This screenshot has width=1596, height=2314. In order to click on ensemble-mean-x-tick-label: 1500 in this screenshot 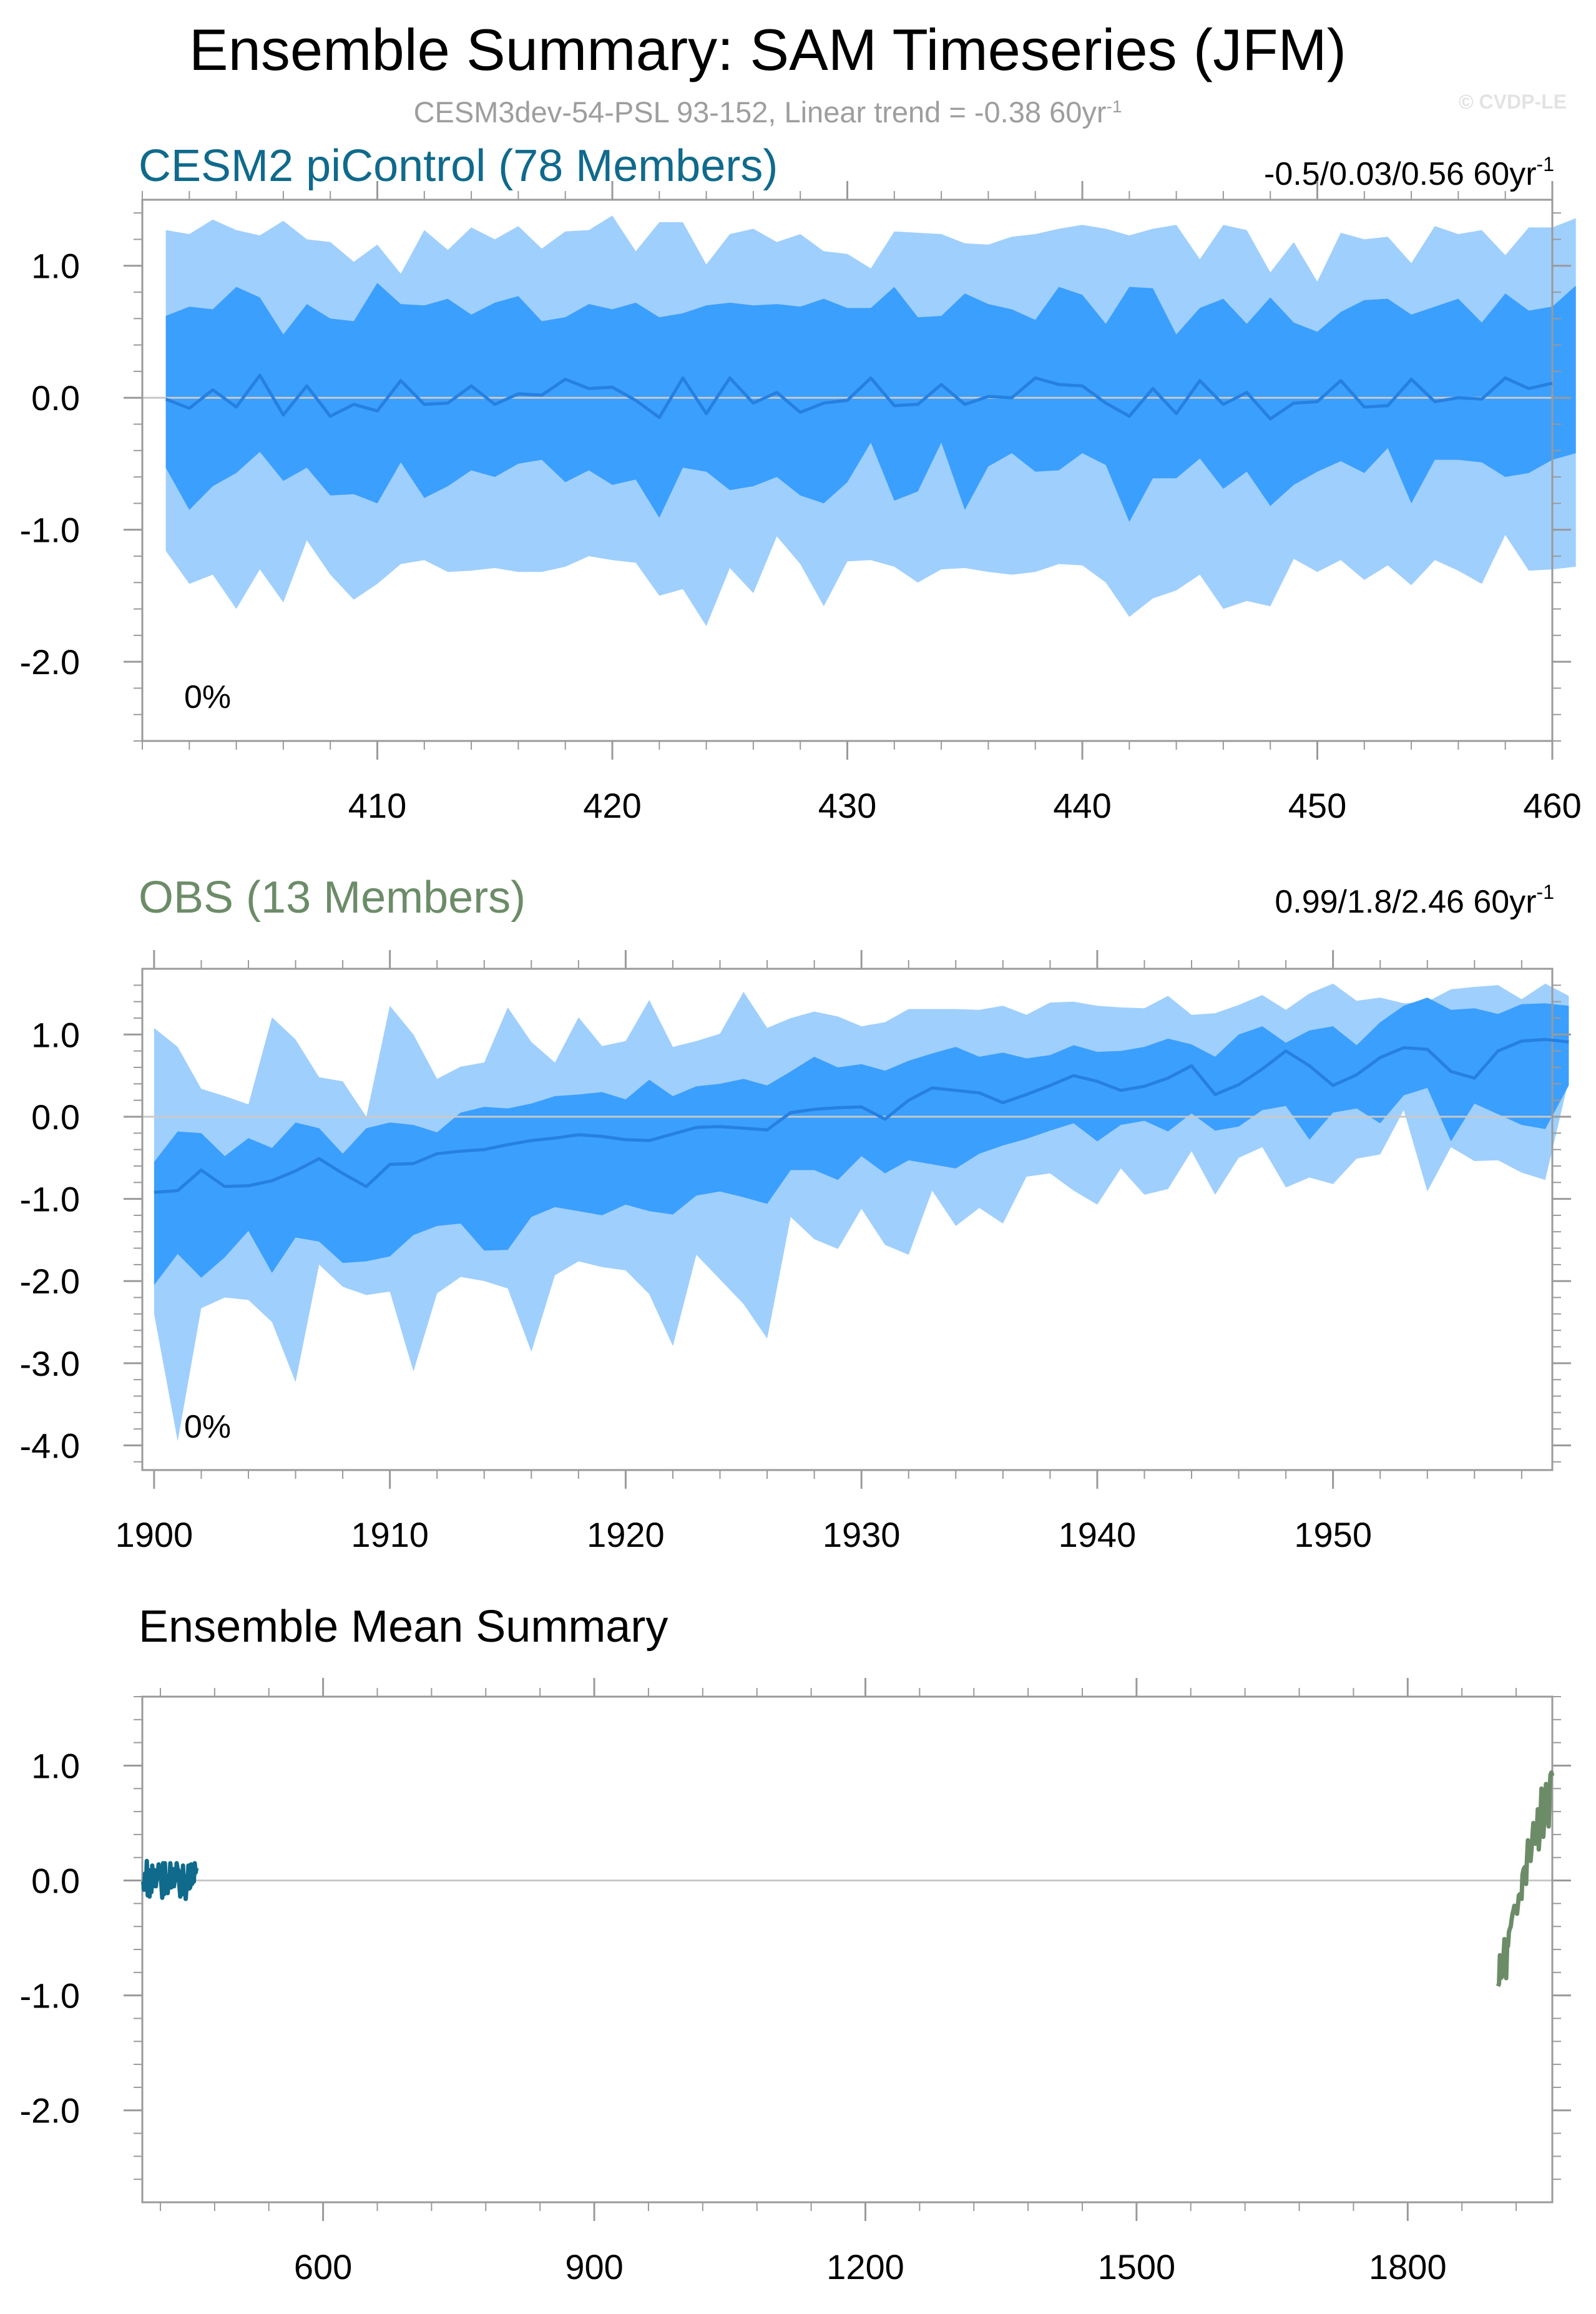, I will do `click(1137, 2267)`.